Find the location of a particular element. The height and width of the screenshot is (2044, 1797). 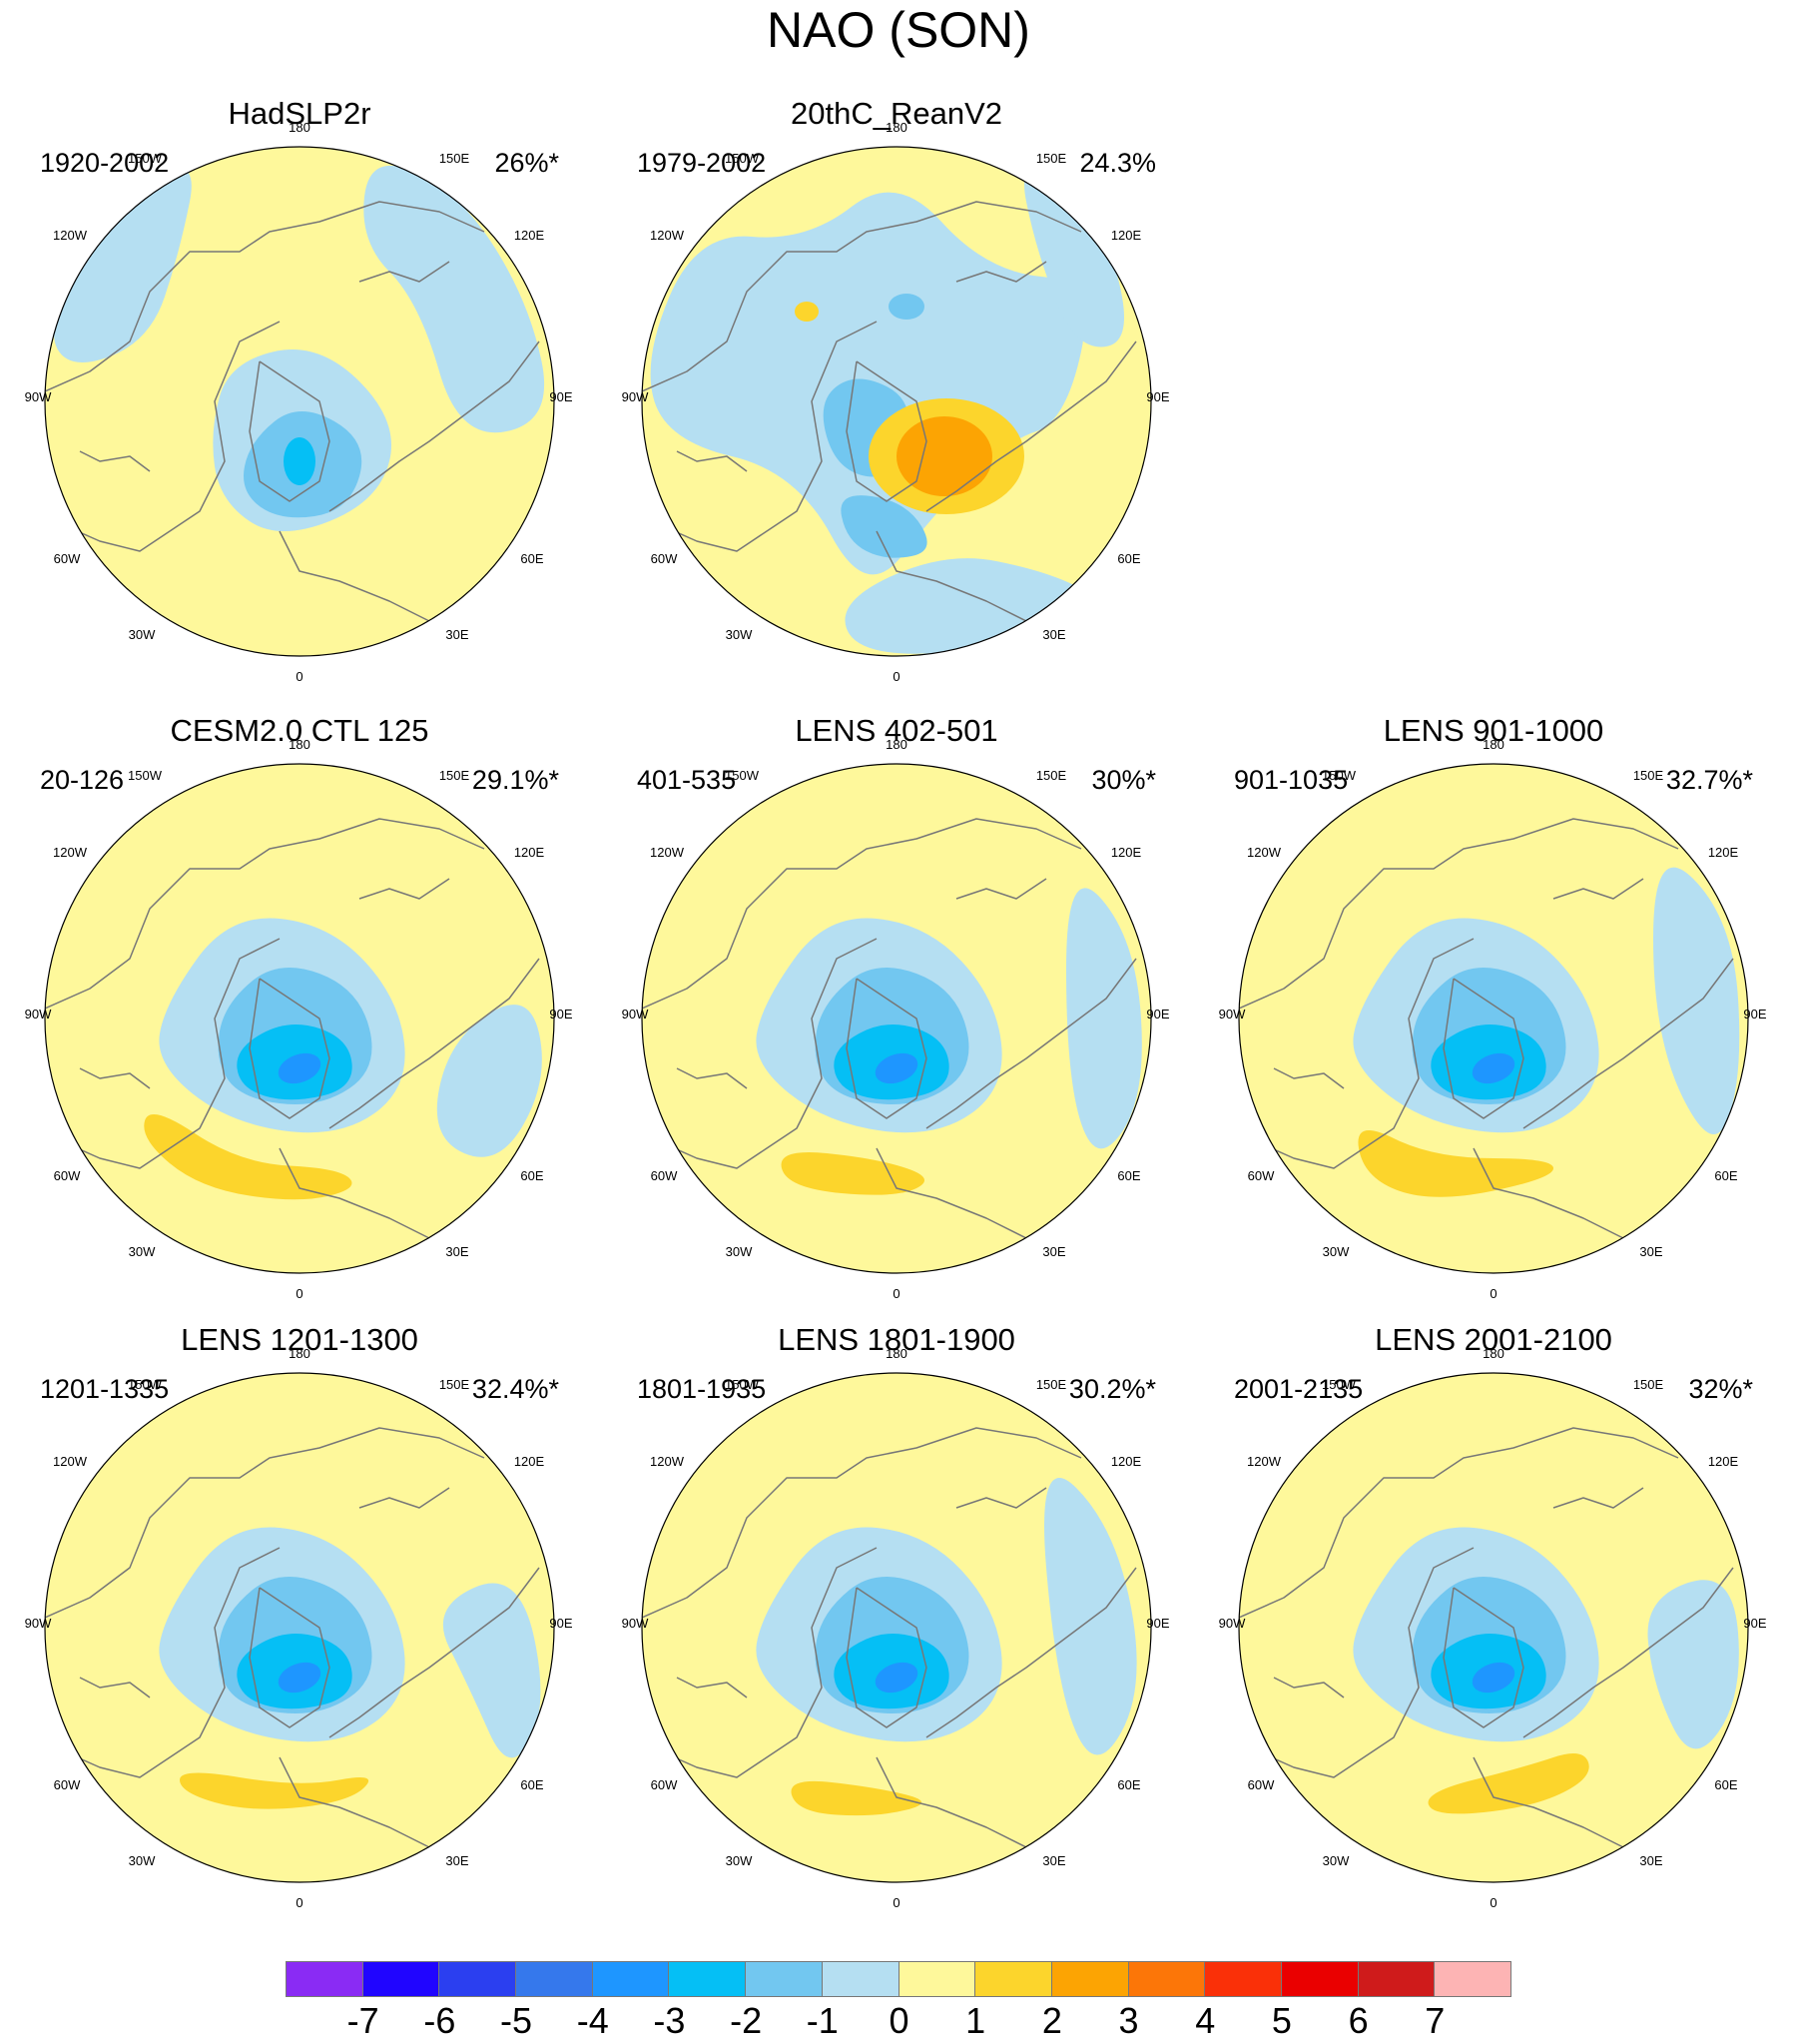

colorbar-tick-label: 0 is located at coordinates (899, 2020).